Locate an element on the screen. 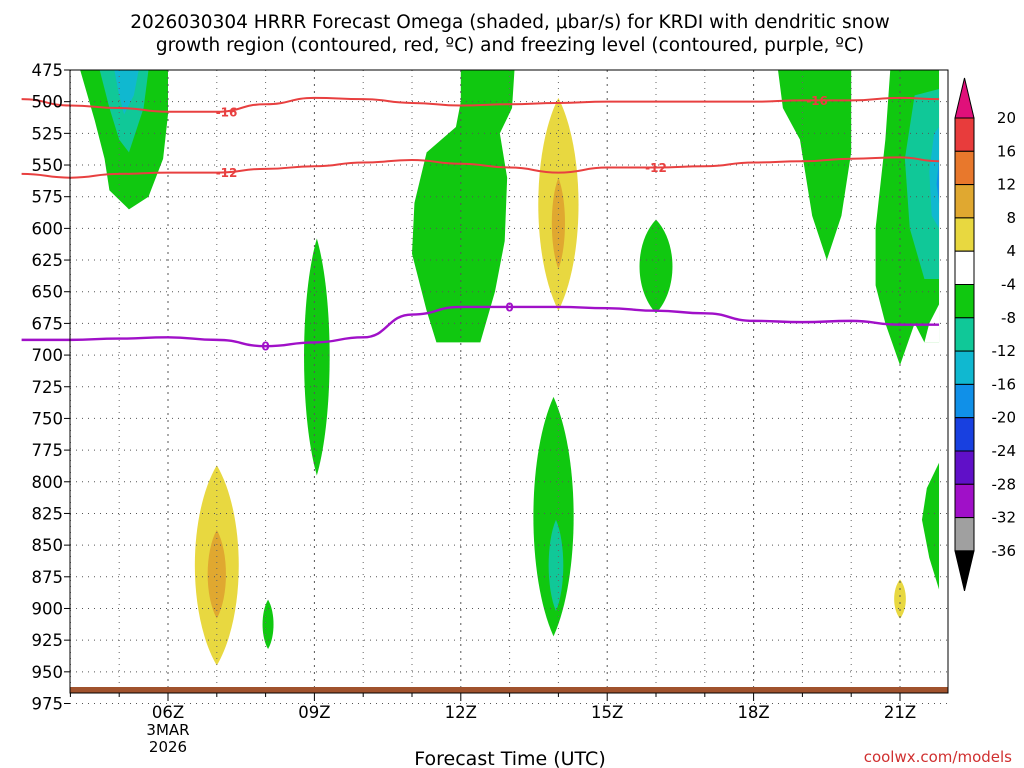 The image size is (1024, 768). y-tick-label-875: 875 is located at coordinates (48, 577).